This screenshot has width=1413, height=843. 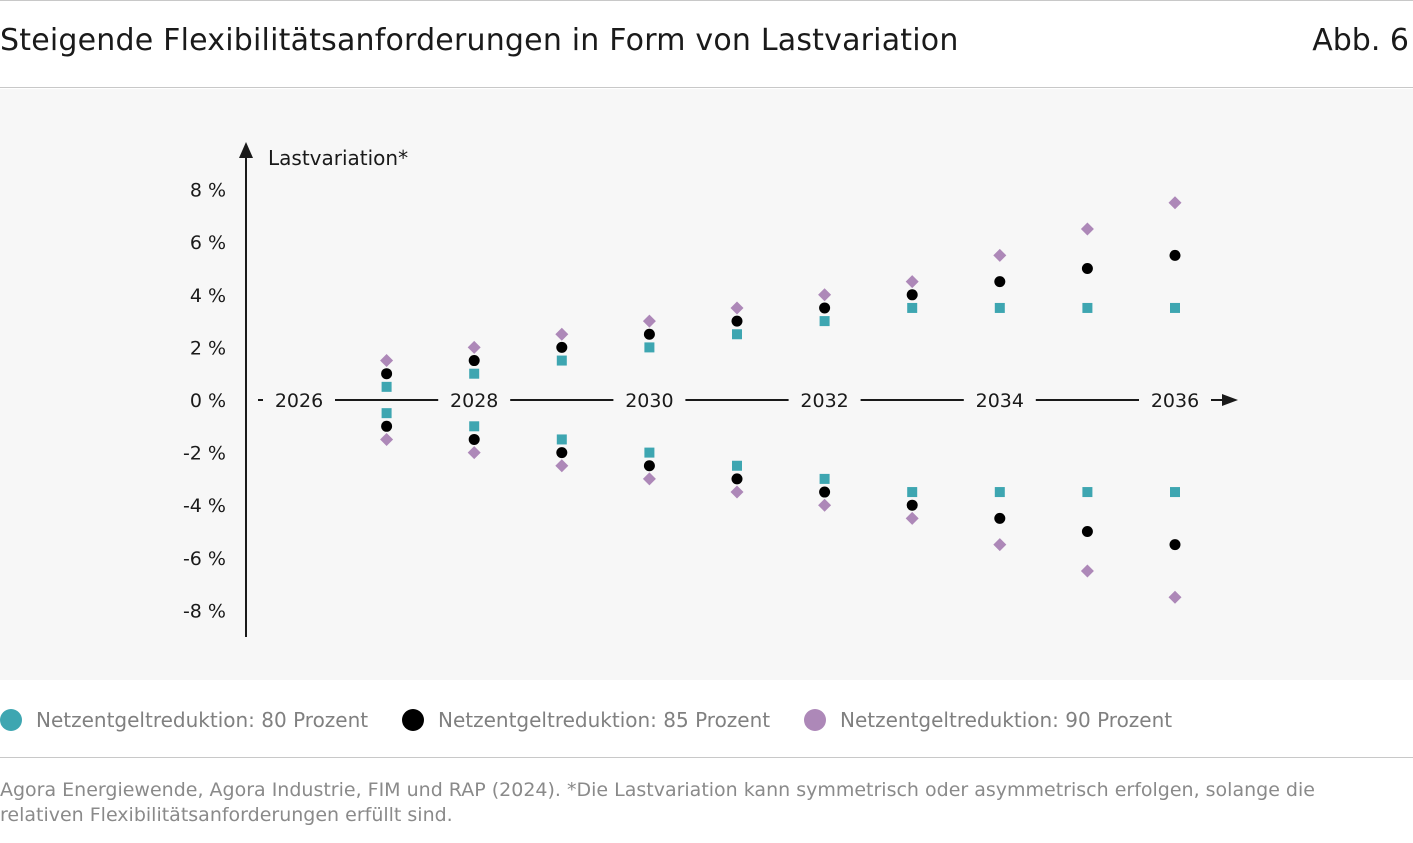 What do you see at coordinates (208, 401) in the screenshot?
I see `y-tick-label: 0 %` at bounding box center [208, 401].